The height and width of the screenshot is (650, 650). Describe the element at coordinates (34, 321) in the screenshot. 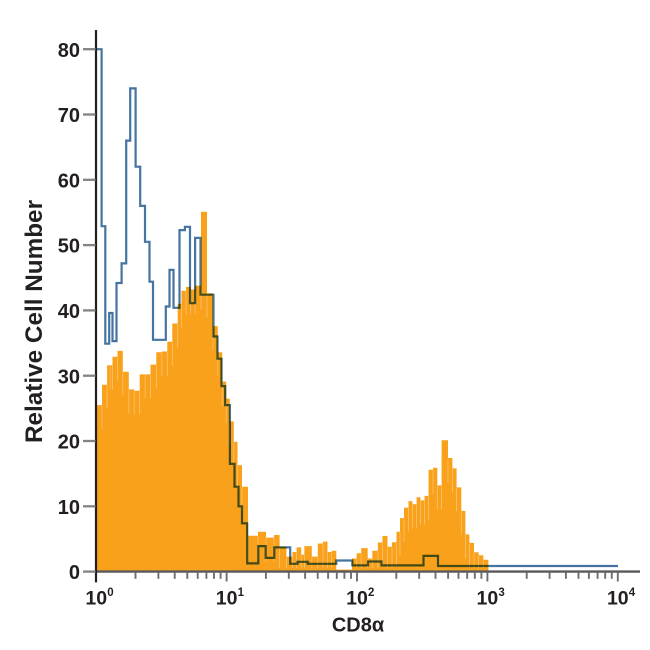

I see `svg-text: Relative Cell Number` at that location.